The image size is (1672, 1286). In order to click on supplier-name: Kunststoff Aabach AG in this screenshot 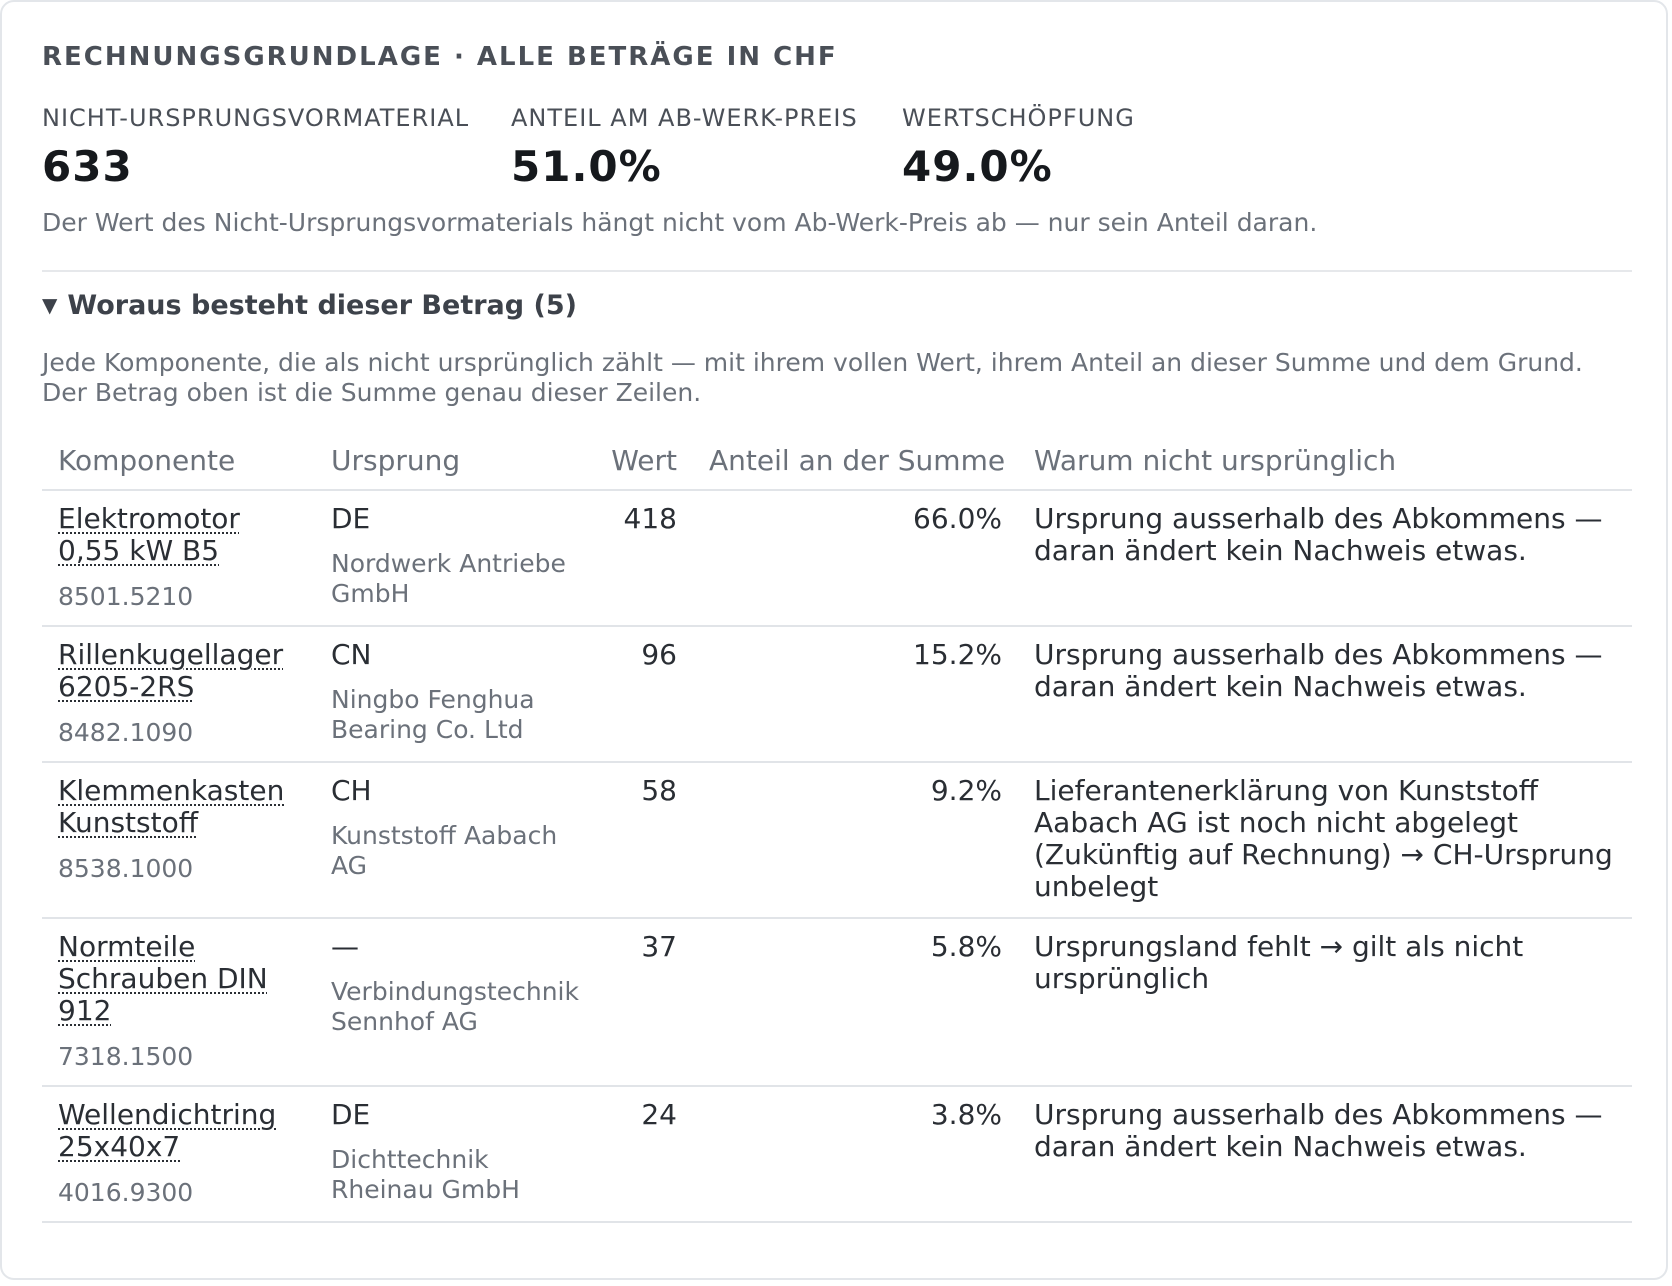, I will do `click(444, 850)`.